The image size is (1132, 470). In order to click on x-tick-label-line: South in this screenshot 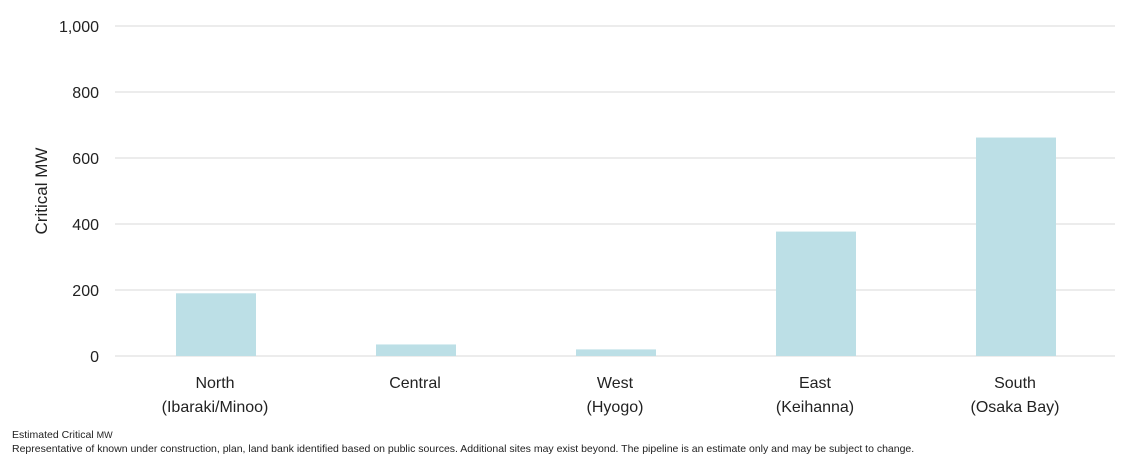, I will do `click(1015, 383)`.